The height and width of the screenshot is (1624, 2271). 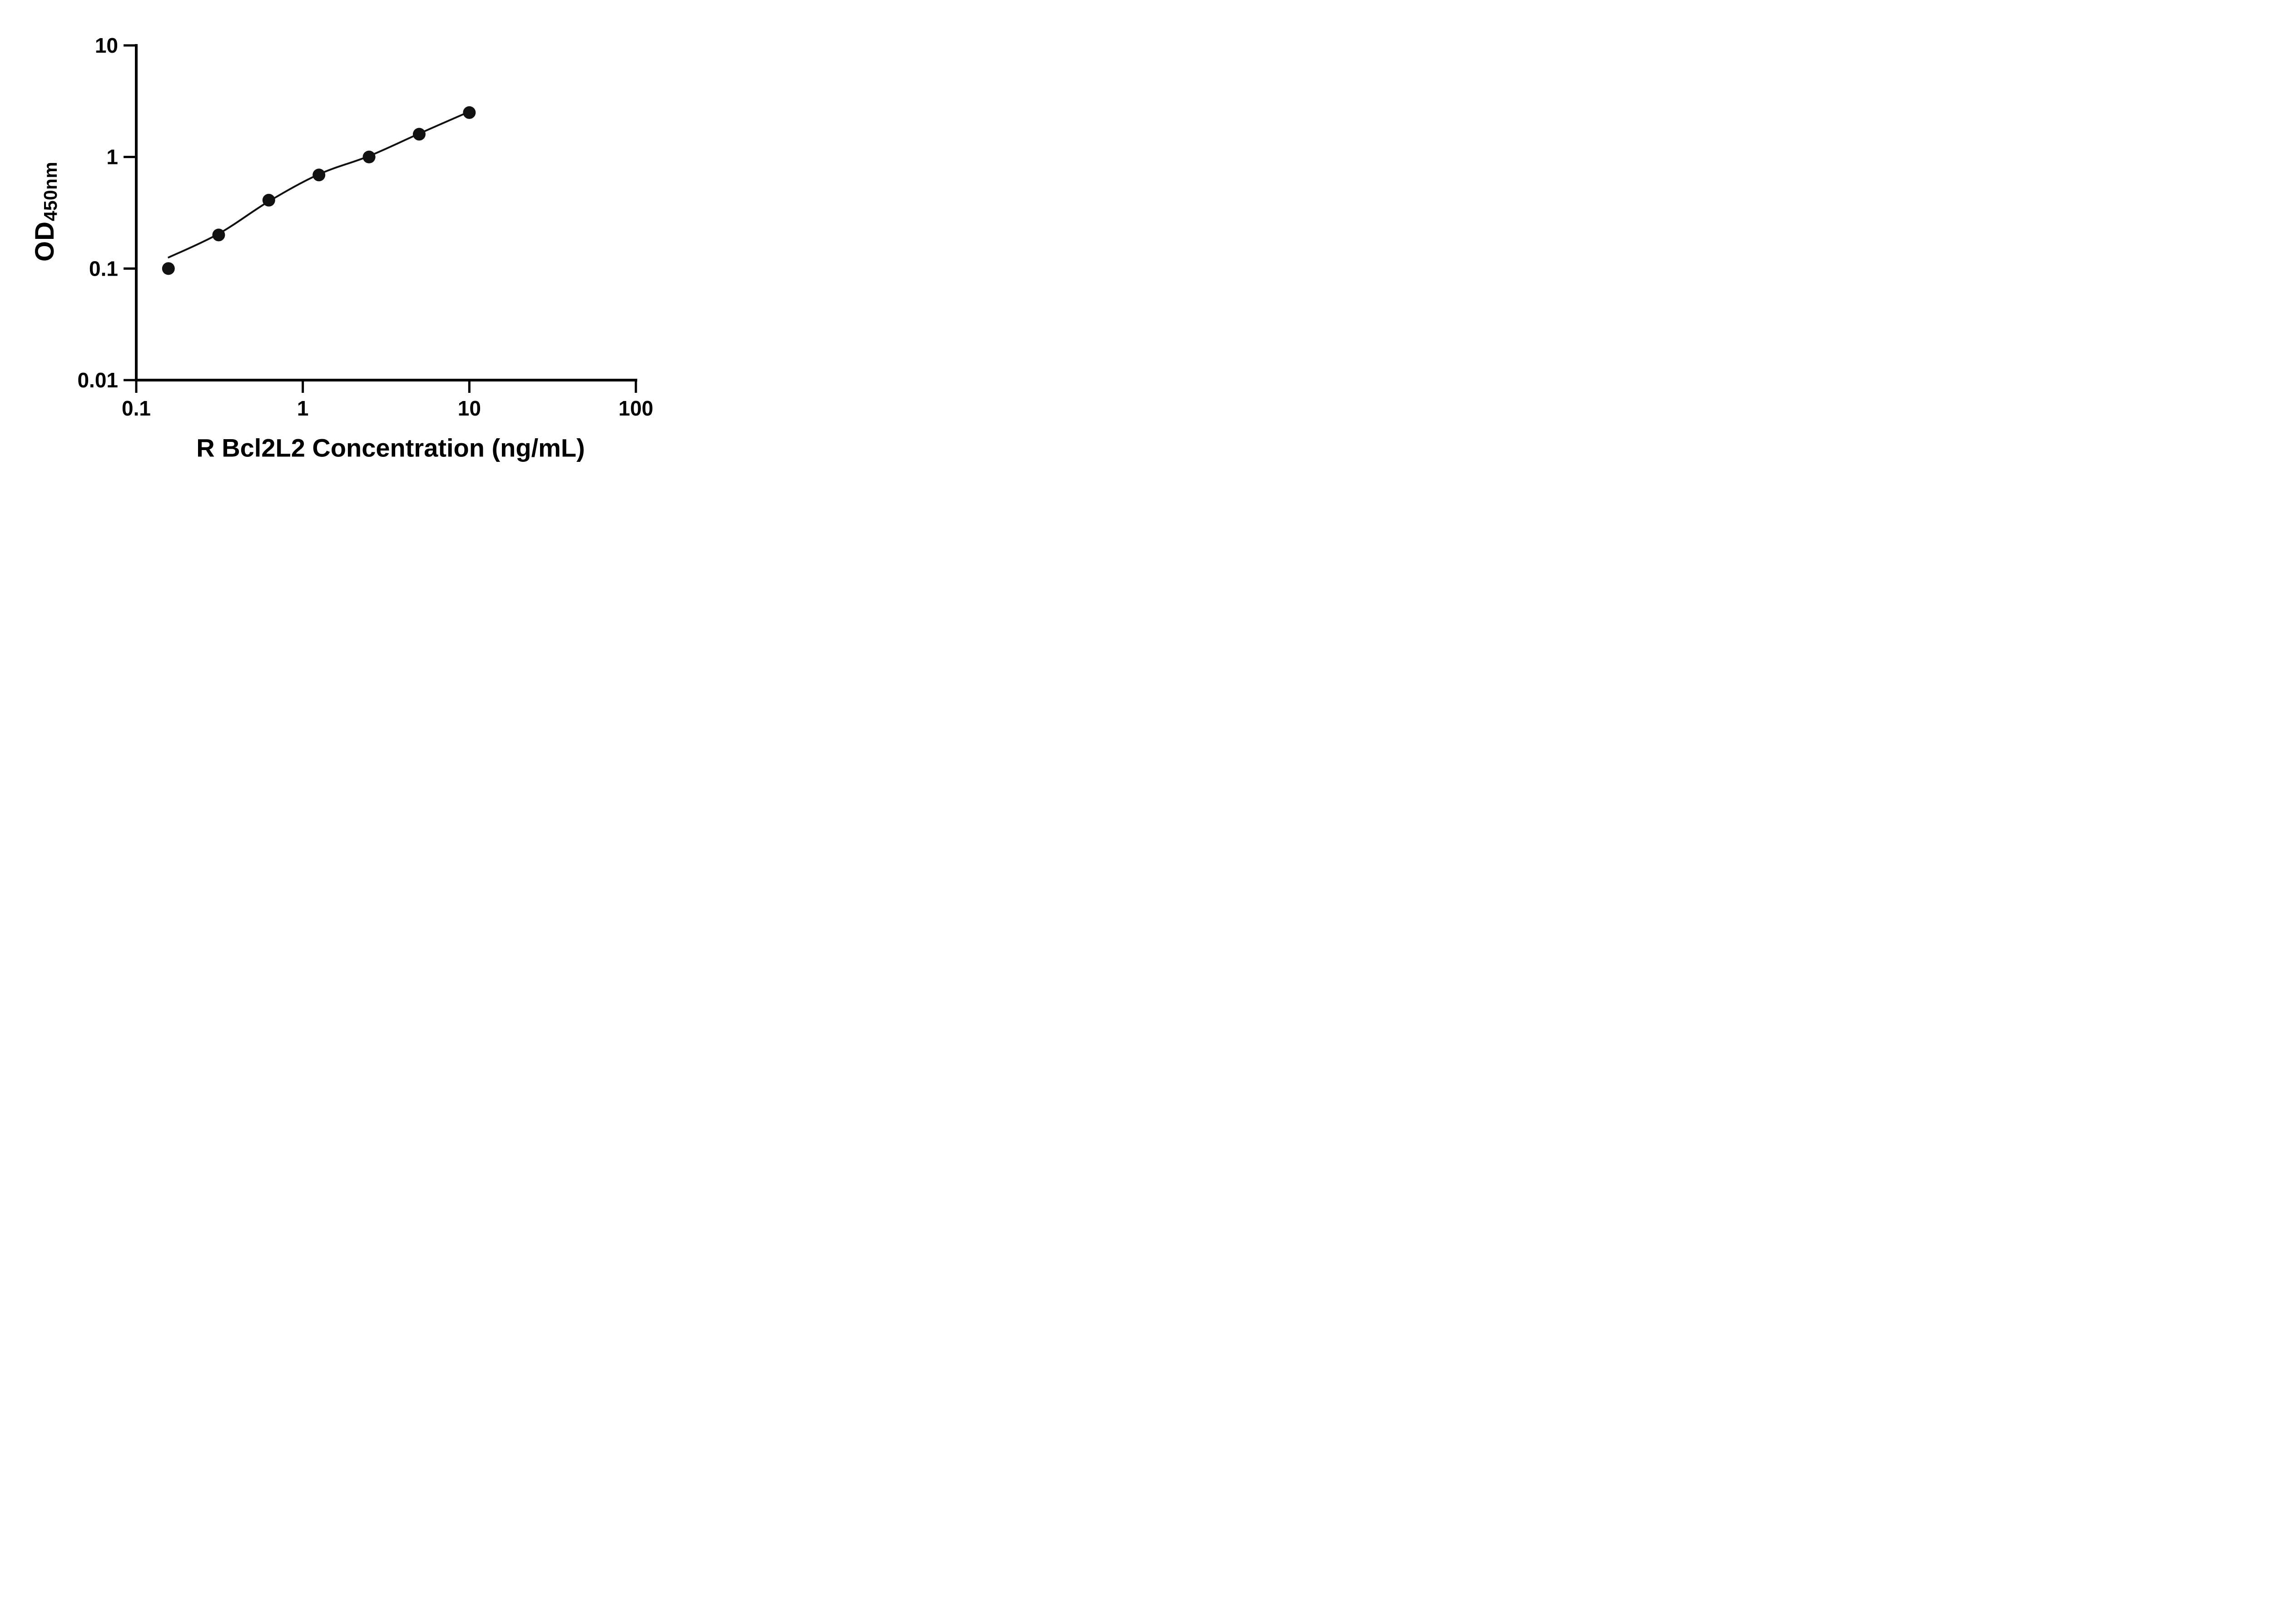 What do you see at coordinates (103, 268) in the screenshot?
I see `y-tick-label: 0.1` at bounding box center [103, 268].